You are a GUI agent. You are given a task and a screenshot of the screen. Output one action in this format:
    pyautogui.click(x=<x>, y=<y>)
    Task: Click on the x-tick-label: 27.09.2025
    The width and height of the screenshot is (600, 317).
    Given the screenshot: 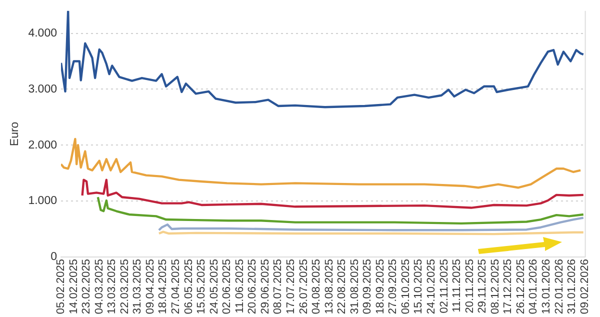 What is the action you would take?
    pyautogui.click(x=393, y=286)
    